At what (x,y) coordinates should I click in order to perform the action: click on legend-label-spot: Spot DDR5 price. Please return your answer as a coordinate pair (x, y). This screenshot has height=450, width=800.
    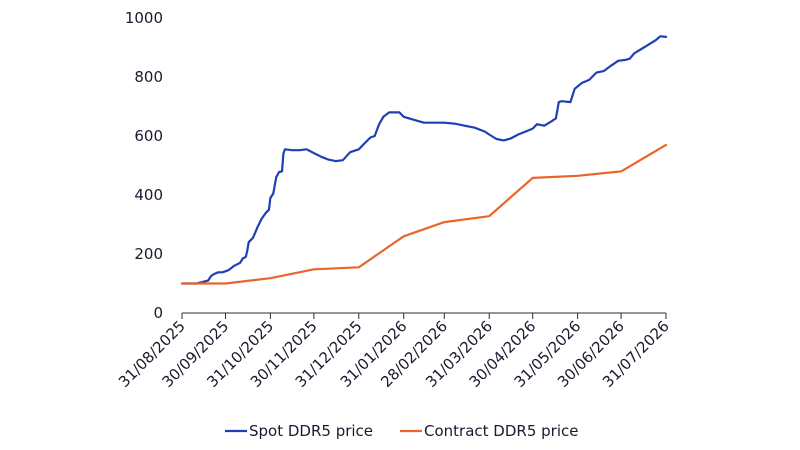
    Looking at the image, I should click on (311, 431).